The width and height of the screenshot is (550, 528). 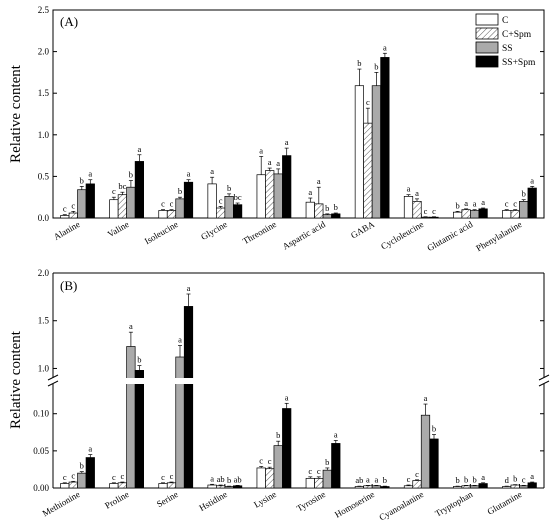 What do you see at coordinates (265, 499) in the screenshot?
I see `x-tick-label: Lysine` at bounding box center [265, 499].